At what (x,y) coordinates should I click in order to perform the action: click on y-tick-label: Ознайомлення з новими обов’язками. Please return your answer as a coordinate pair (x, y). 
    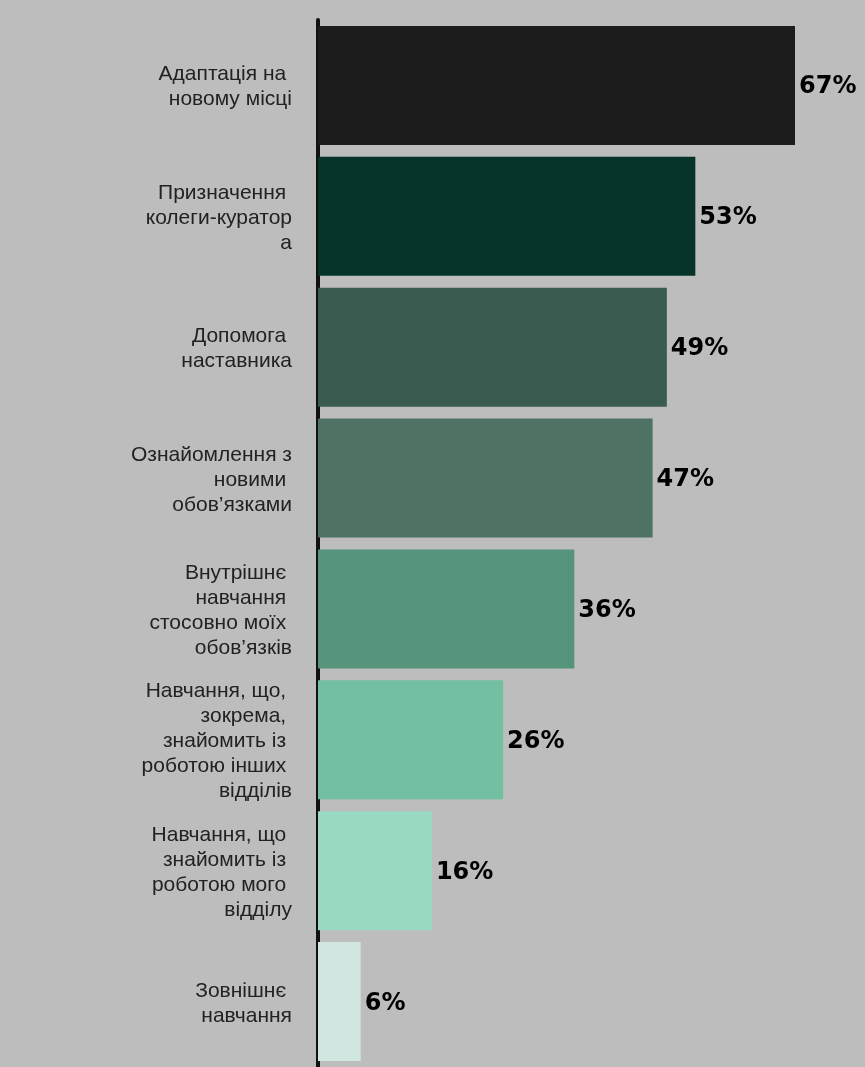
    Looking at the image, I should click on (211, 478).